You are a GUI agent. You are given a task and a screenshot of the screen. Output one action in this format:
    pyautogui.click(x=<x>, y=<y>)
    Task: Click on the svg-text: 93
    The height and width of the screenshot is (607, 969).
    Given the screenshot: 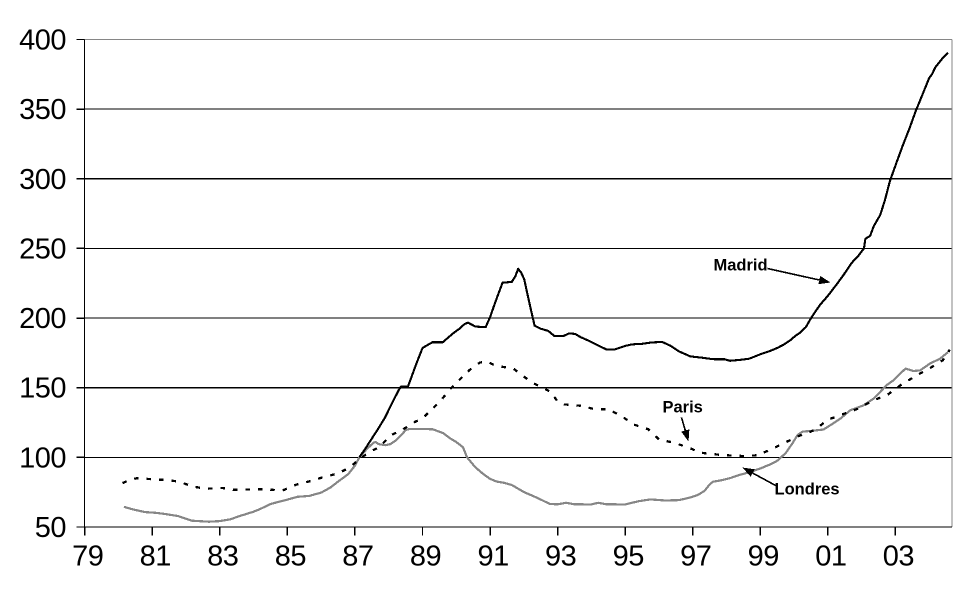 What is the action you would take?
    pyautogui.click(x=560, y=557)
    